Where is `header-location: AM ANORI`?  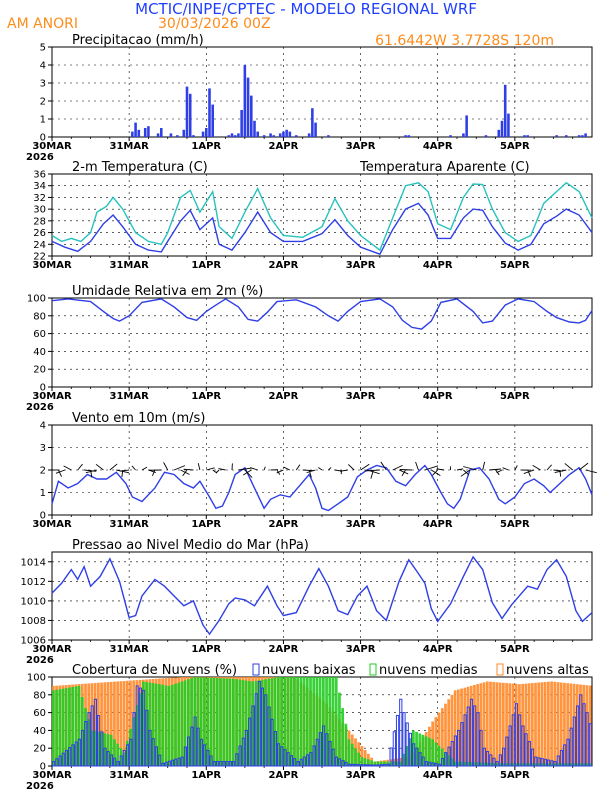
header-location: AM ANORI is located at coordinates (42, 24).